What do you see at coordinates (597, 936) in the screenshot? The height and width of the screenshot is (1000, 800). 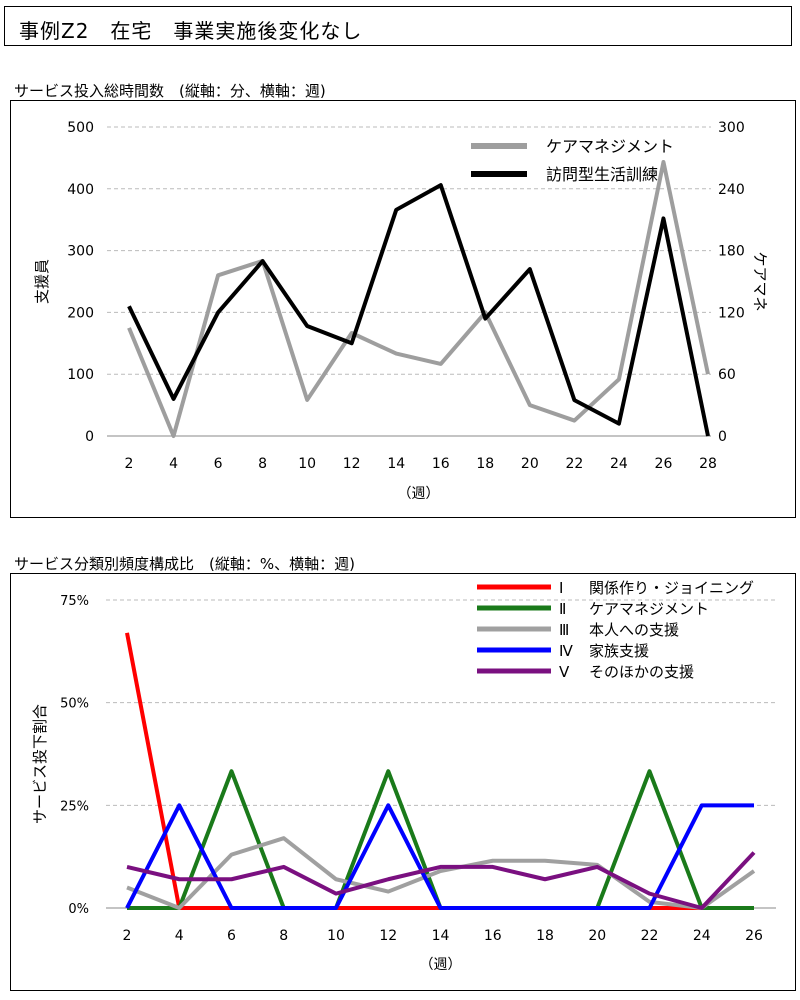 I see `chart2-x-tick-label: 20` at bounding box center [597, 936].